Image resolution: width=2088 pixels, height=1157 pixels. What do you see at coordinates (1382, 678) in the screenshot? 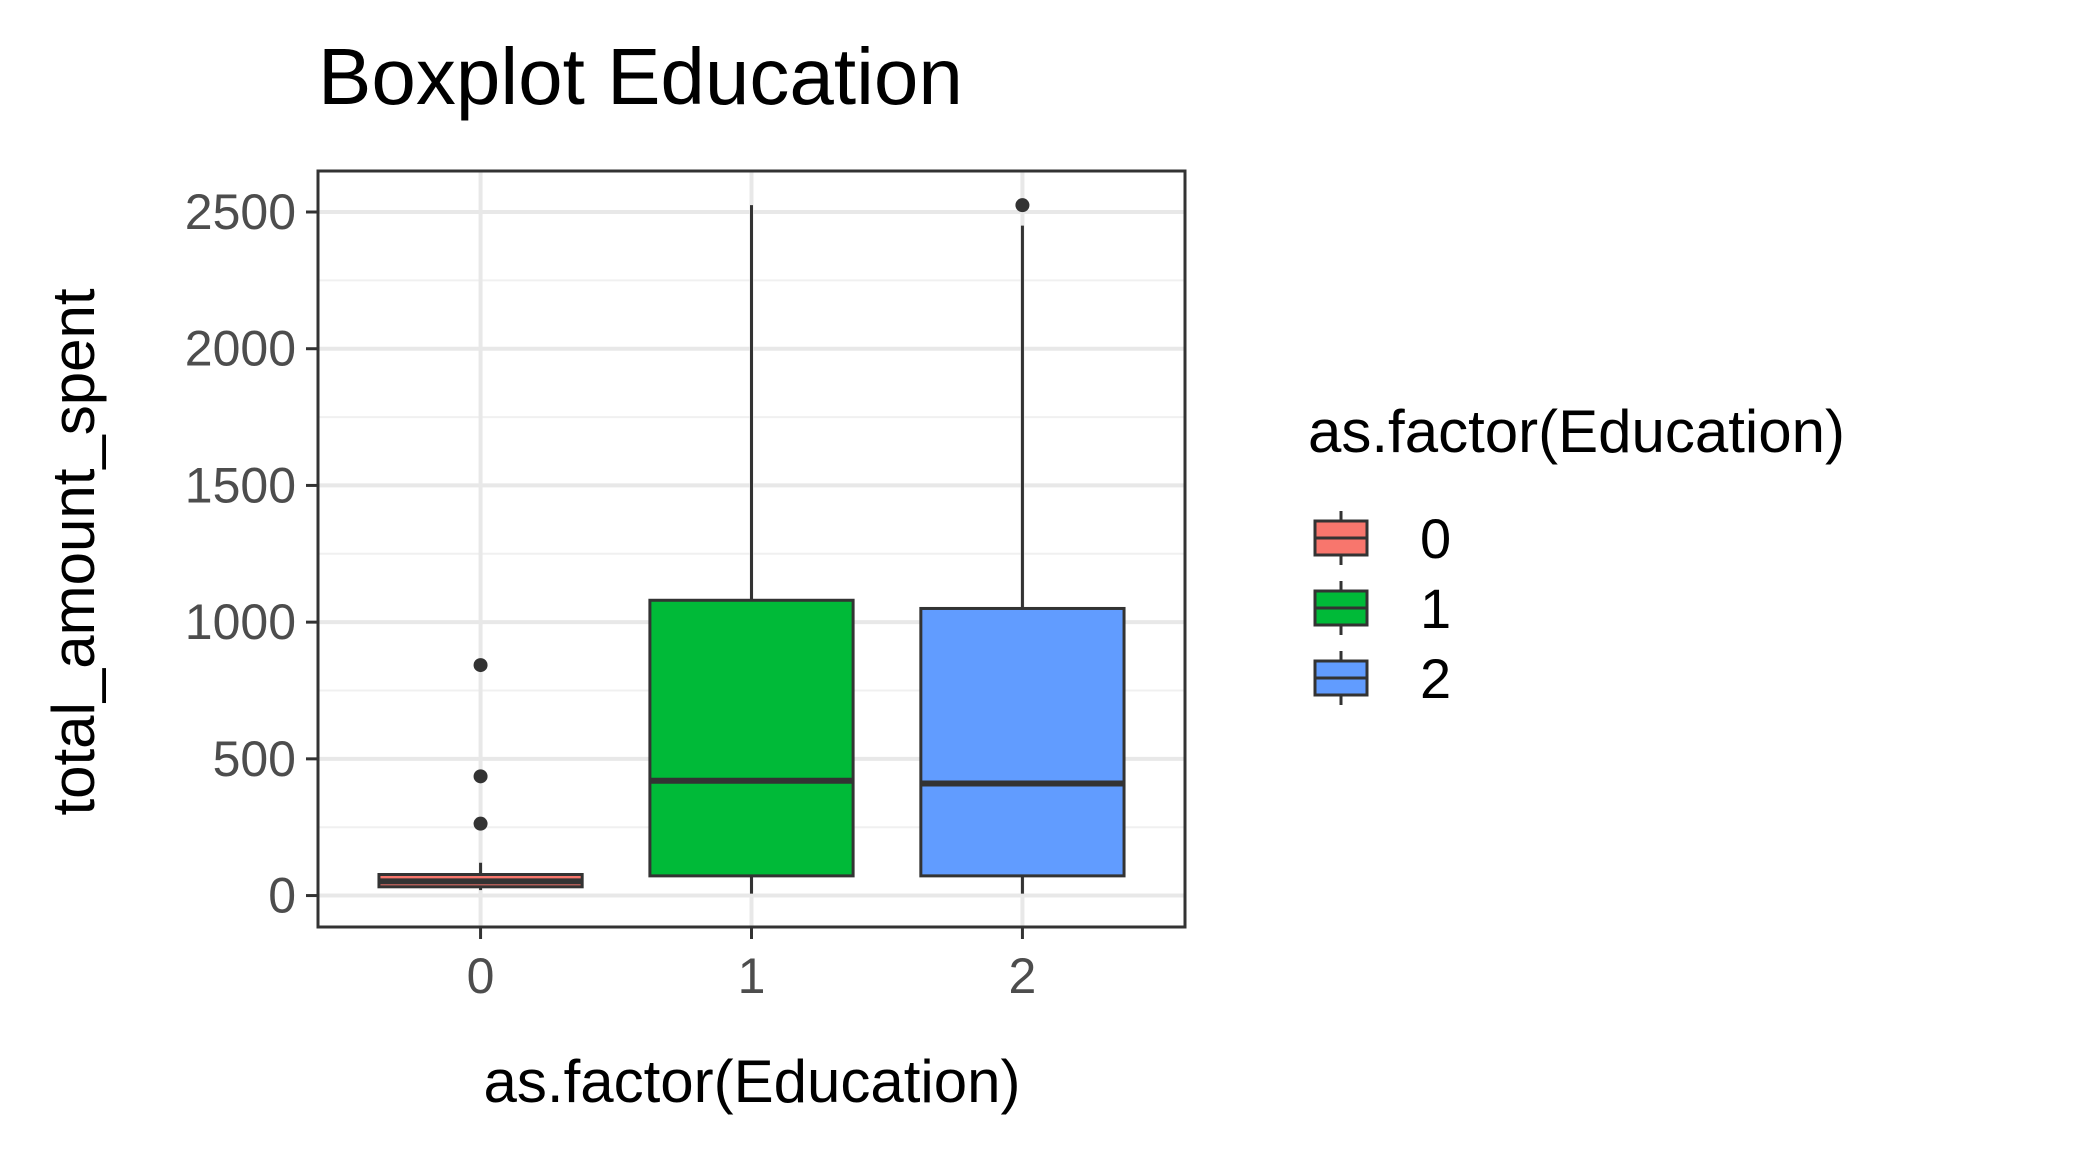
I see `legend-item-2: 2` at bounding box center [1382, 678].